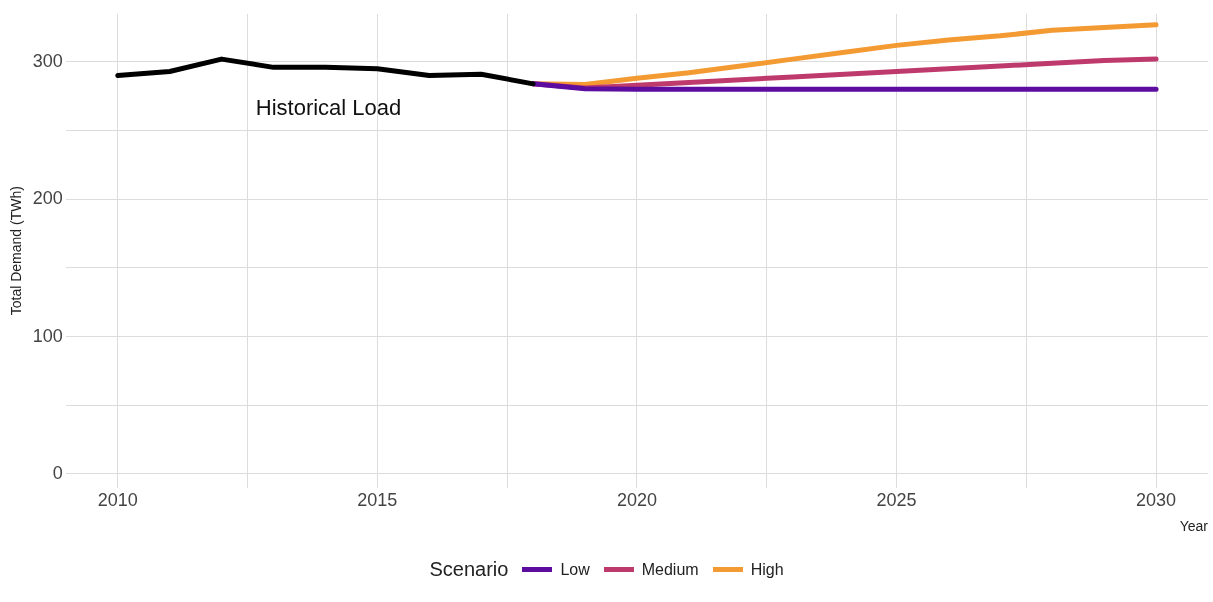  I want to click on legend-title: Scenario, so click(469, 569).